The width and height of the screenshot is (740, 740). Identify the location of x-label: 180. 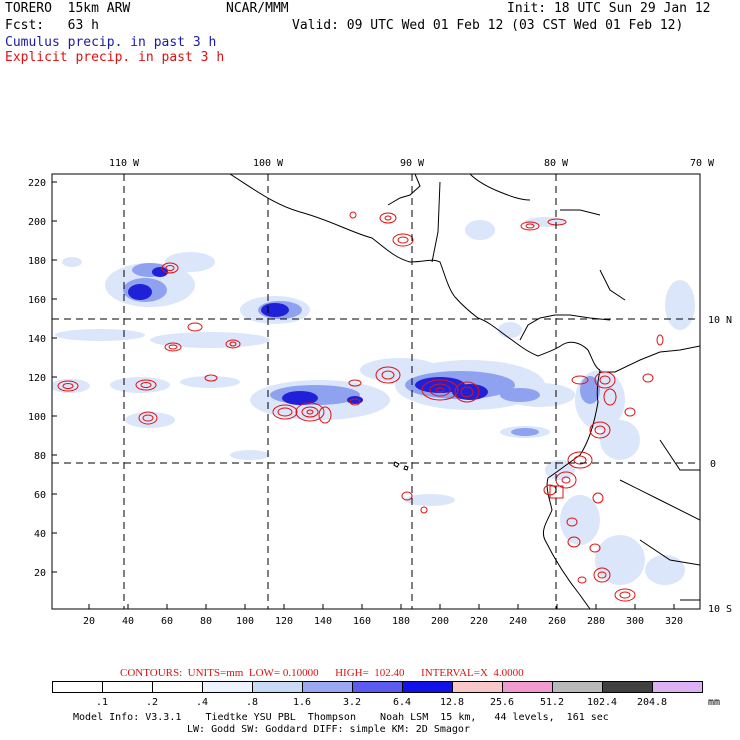
(401, 621).